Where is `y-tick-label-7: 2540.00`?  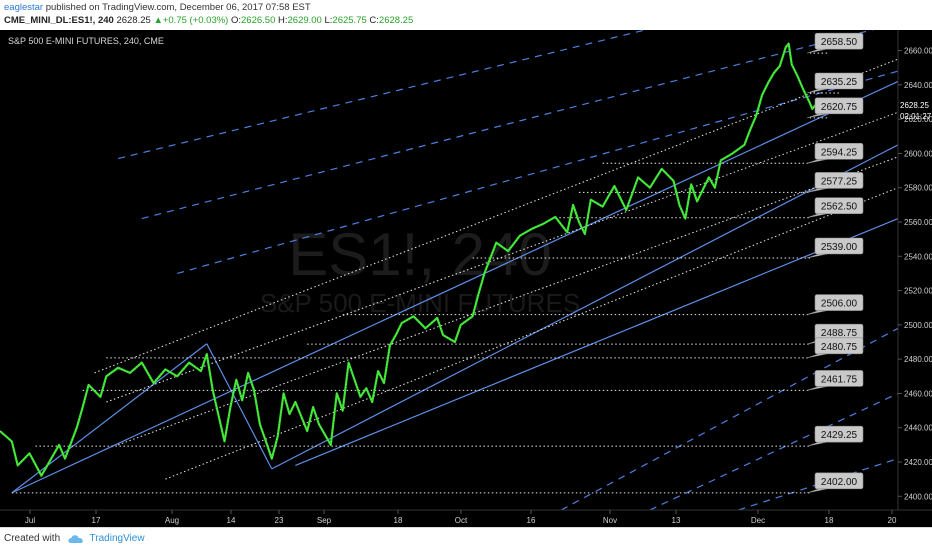 y-tick-label-7: 2540.00 is located at coordinates (918, 256).